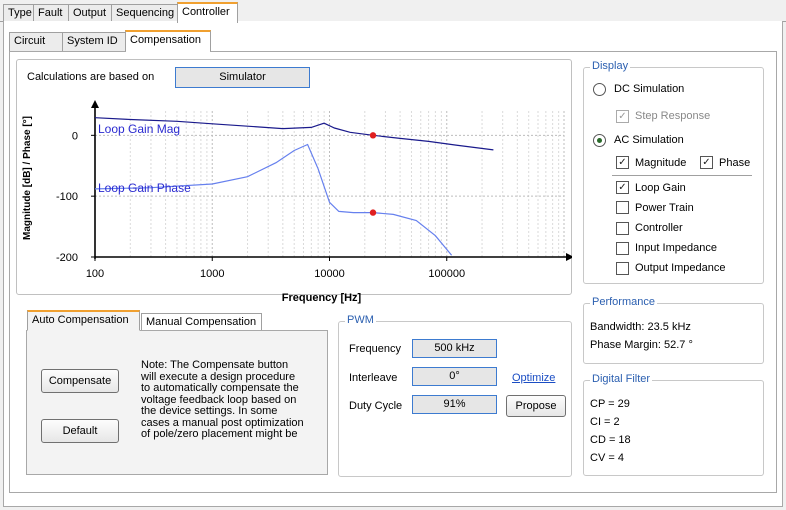  Describe the element at coordinates (536, 406) in the screenshot. I see `propose-button: Propose` at that location.